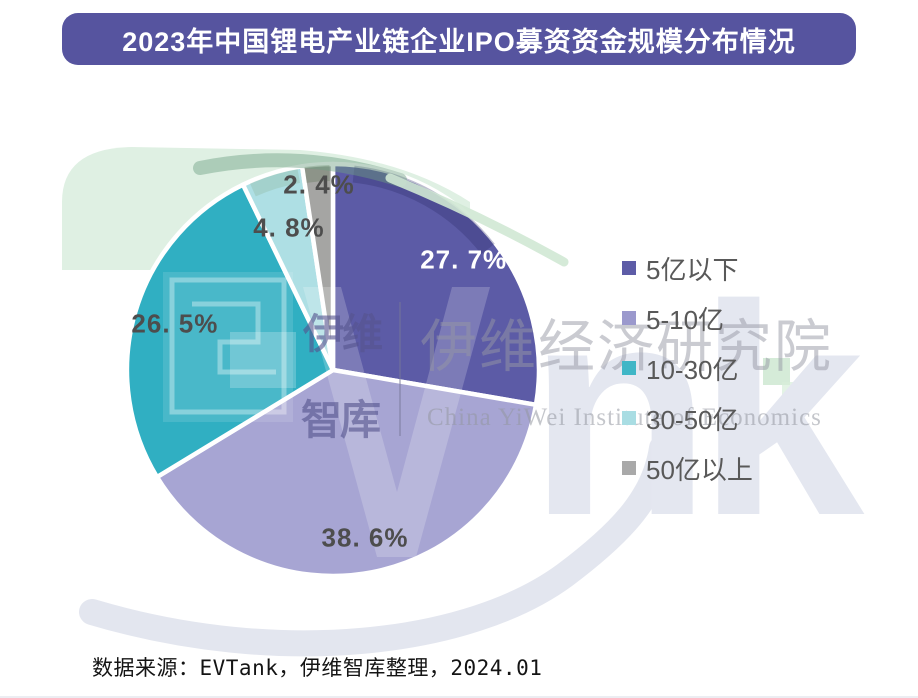 This screenshot has height=698, width=918. I want to click on watermark-e-block, so click(228, 347).